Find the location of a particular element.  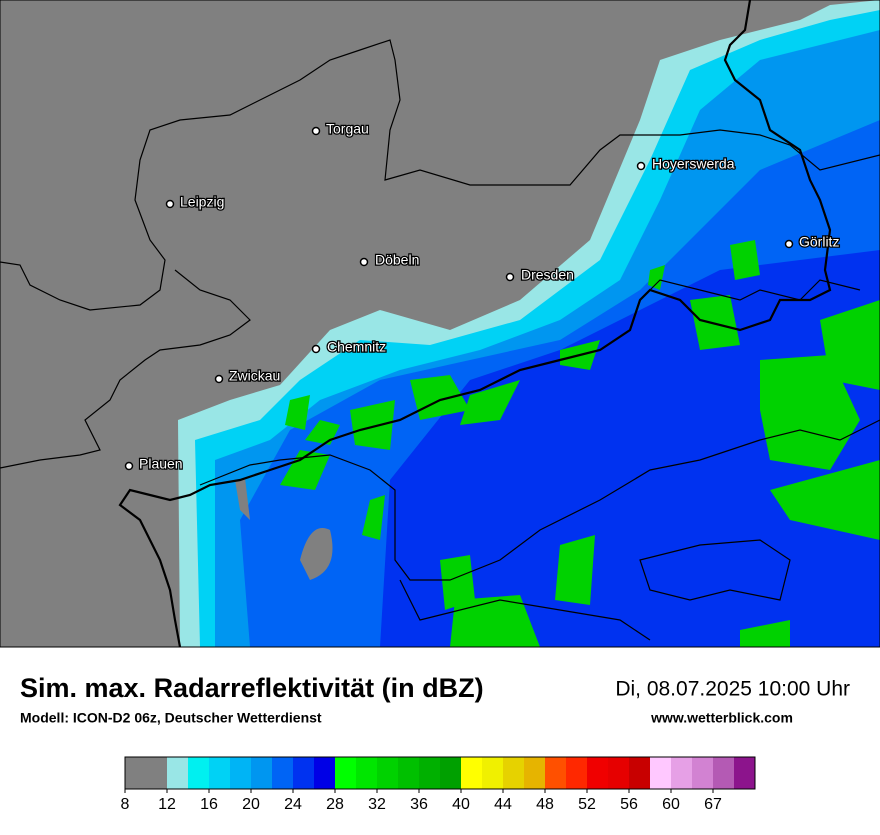

legend-tick-label: 60 is located at coordinates (671, 804).